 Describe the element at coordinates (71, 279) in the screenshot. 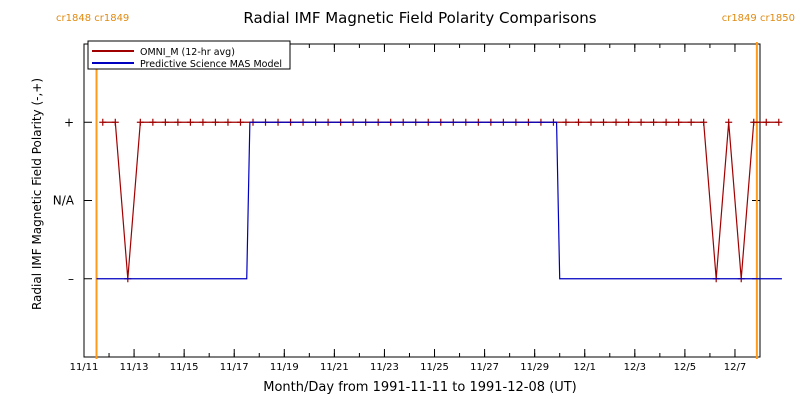

I see `y-tick-label: –` at that location.